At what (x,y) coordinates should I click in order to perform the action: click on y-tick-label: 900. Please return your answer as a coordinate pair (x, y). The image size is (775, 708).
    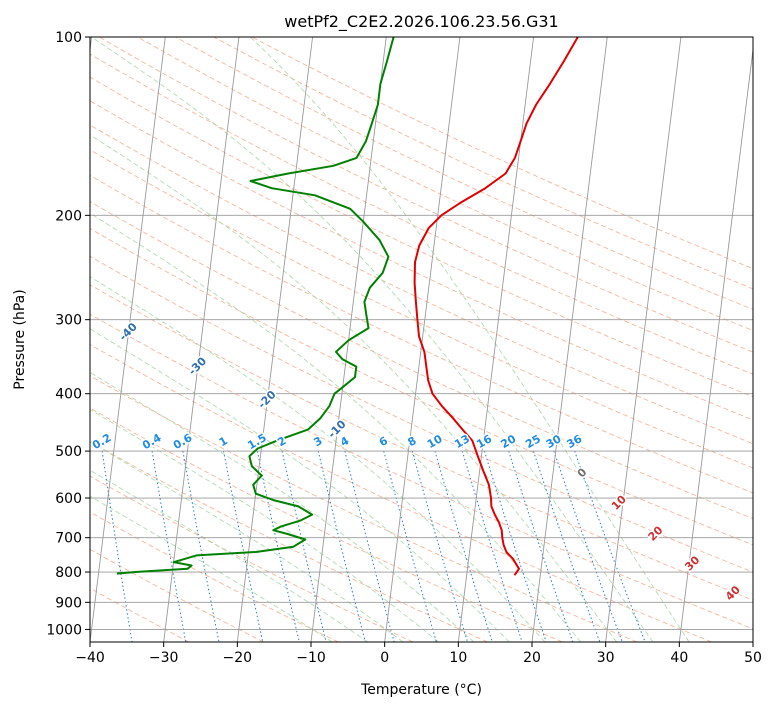
    Looking at the image, I should click on (68, 603).